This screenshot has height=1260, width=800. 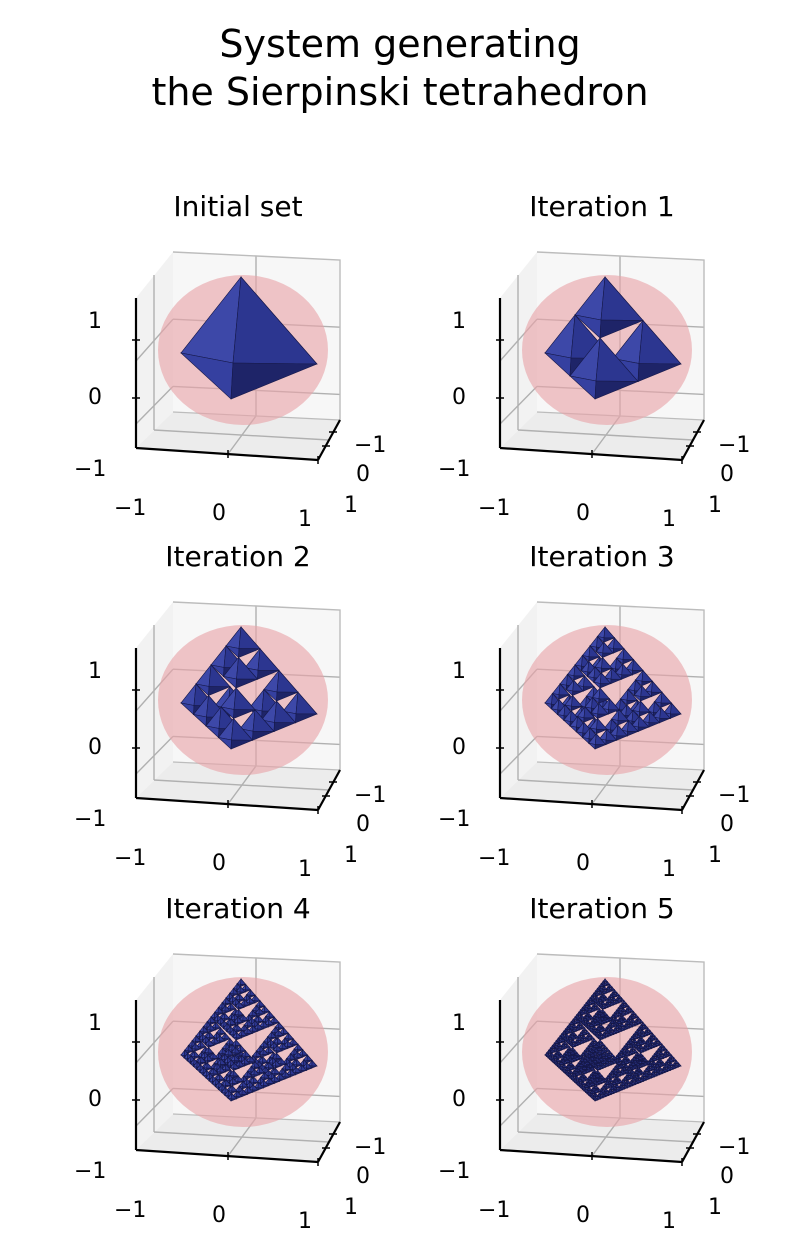 I want to click on subplot-title: Iteration 2, so click(x=238, y=556).